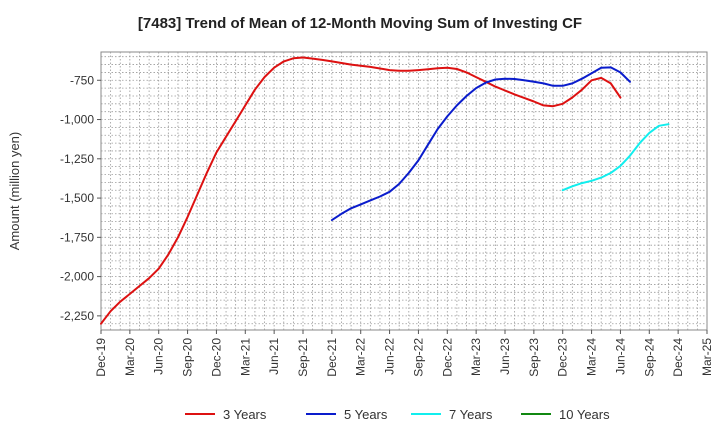 Image resolution: width=720 pixels, height=440 pixels. What do you see at coordinates (620, 356) in the screenshot?
I see `x-tick-label: Jun-24` at bounding box center [620, 356].